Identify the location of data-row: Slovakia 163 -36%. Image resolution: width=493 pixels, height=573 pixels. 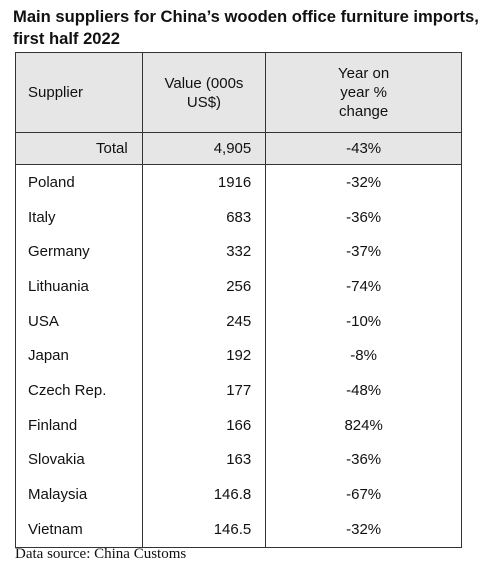
(238, 460).